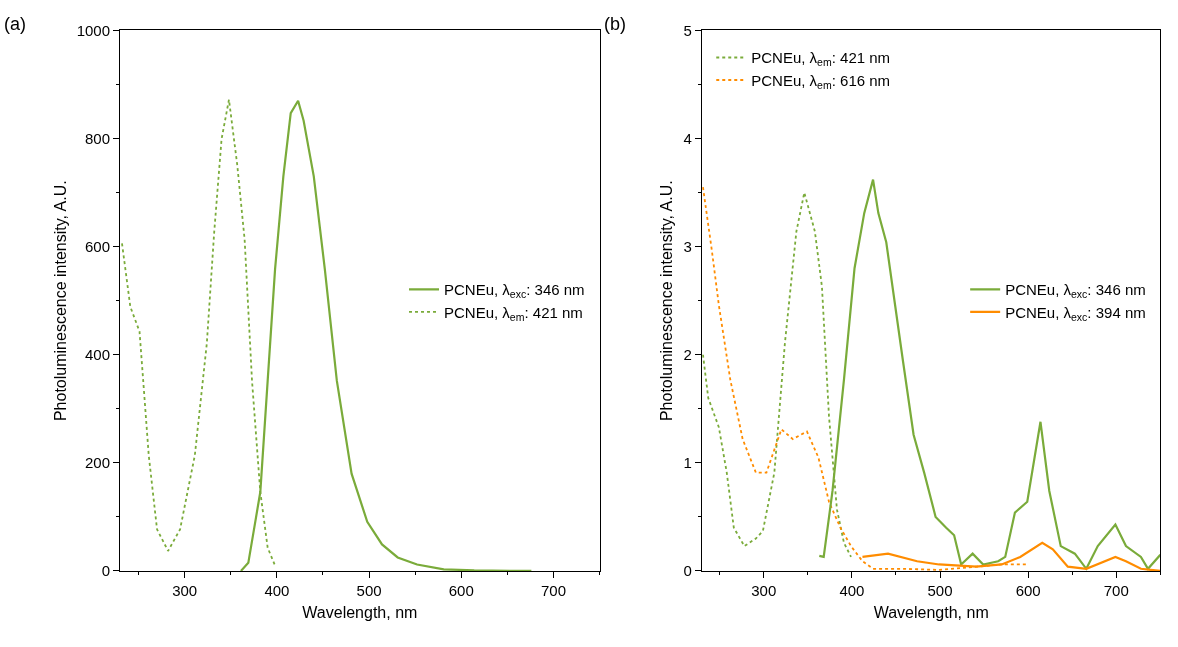 This screenshot has width=1178, height=647. I want to click on legend-label: PCNEu, λ$_{em}$: 616 nm, so click(821, 81).